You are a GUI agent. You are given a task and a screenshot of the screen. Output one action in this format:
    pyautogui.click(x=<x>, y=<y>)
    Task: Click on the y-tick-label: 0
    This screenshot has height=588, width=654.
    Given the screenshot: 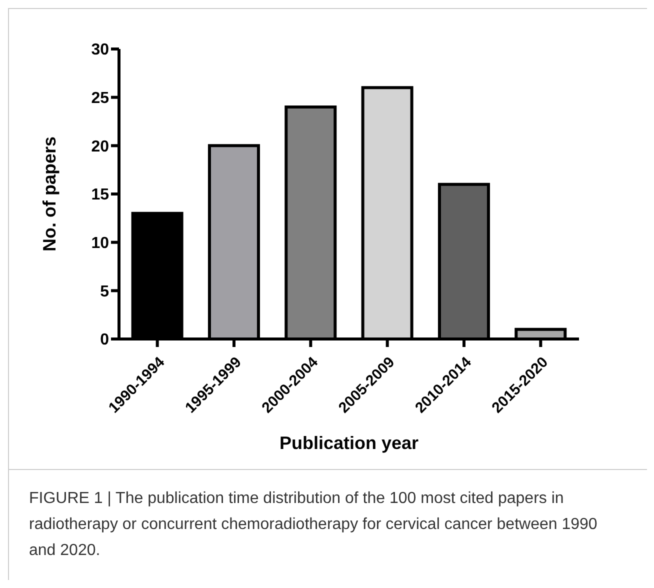 What is the action you would take?
    pyautogui.click(x=105, y=340)
    